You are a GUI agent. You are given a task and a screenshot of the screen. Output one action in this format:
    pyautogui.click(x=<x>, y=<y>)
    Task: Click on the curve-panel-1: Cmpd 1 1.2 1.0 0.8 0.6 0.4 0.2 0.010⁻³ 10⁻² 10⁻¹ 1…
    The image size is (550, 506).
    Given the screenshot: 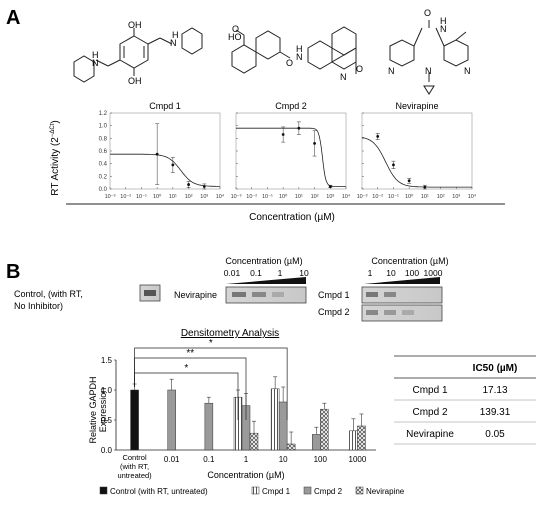 What is the action you would take?
    pyautogui.click(x=162, y=150)
    